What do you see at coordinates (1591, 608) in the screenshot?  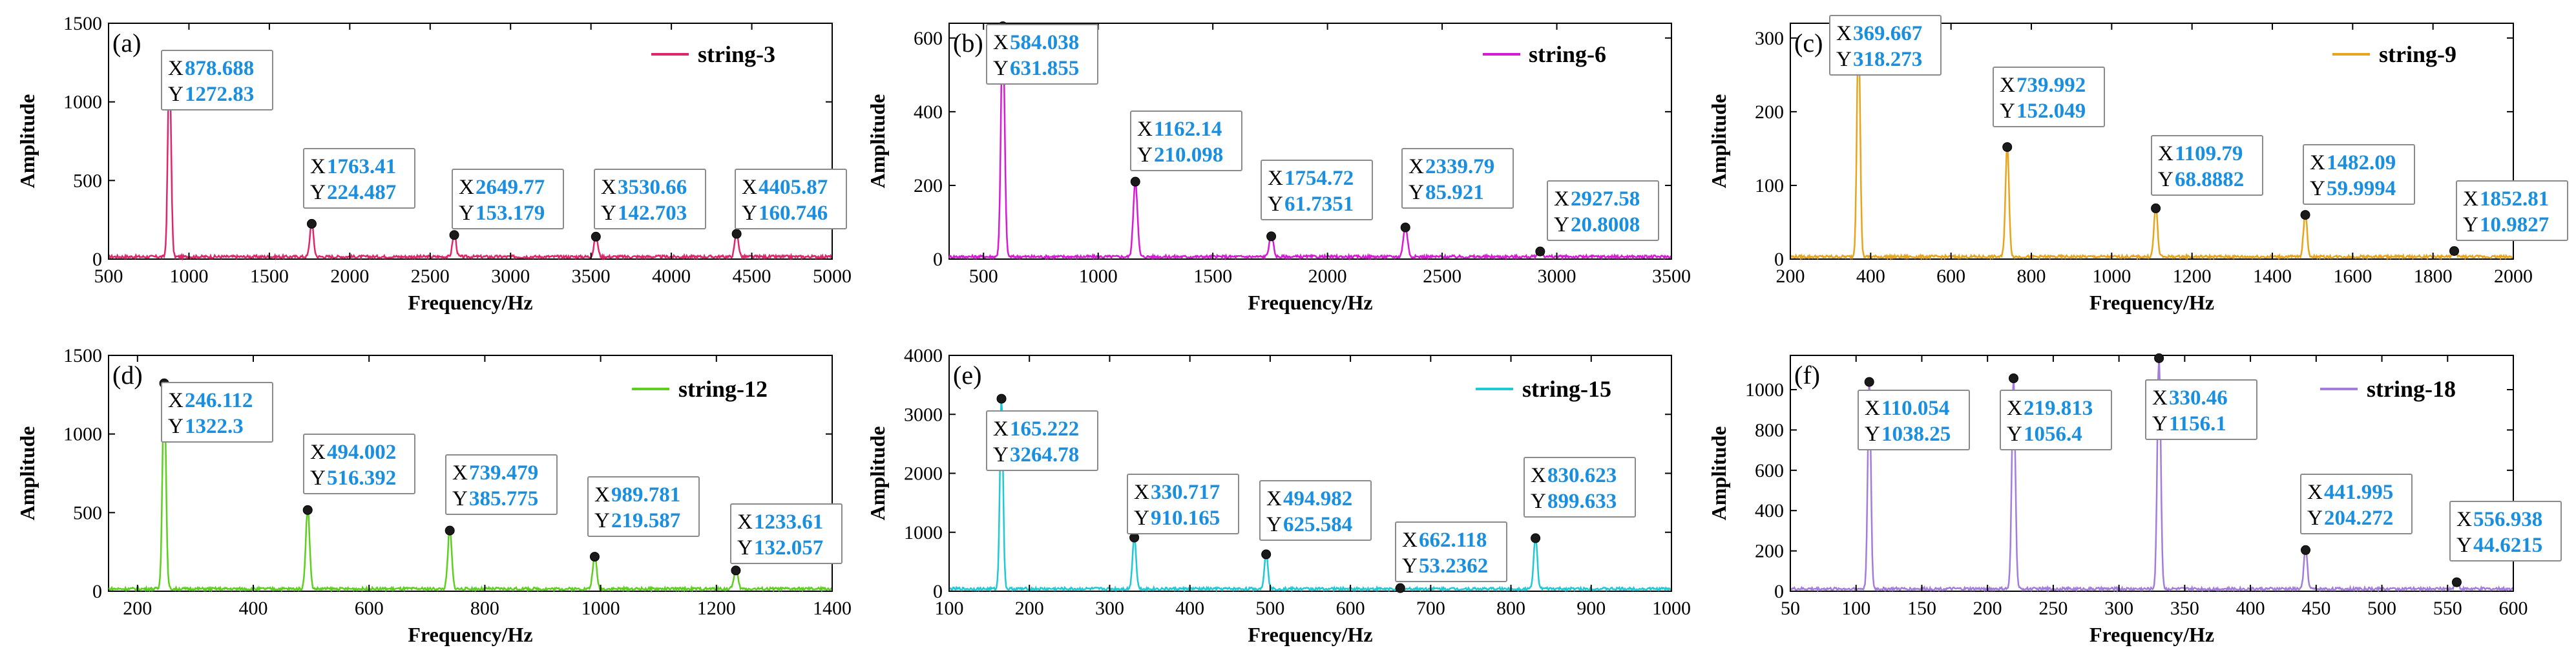 I see `x-tick-label: 900` at bounding box center [1591, 608].